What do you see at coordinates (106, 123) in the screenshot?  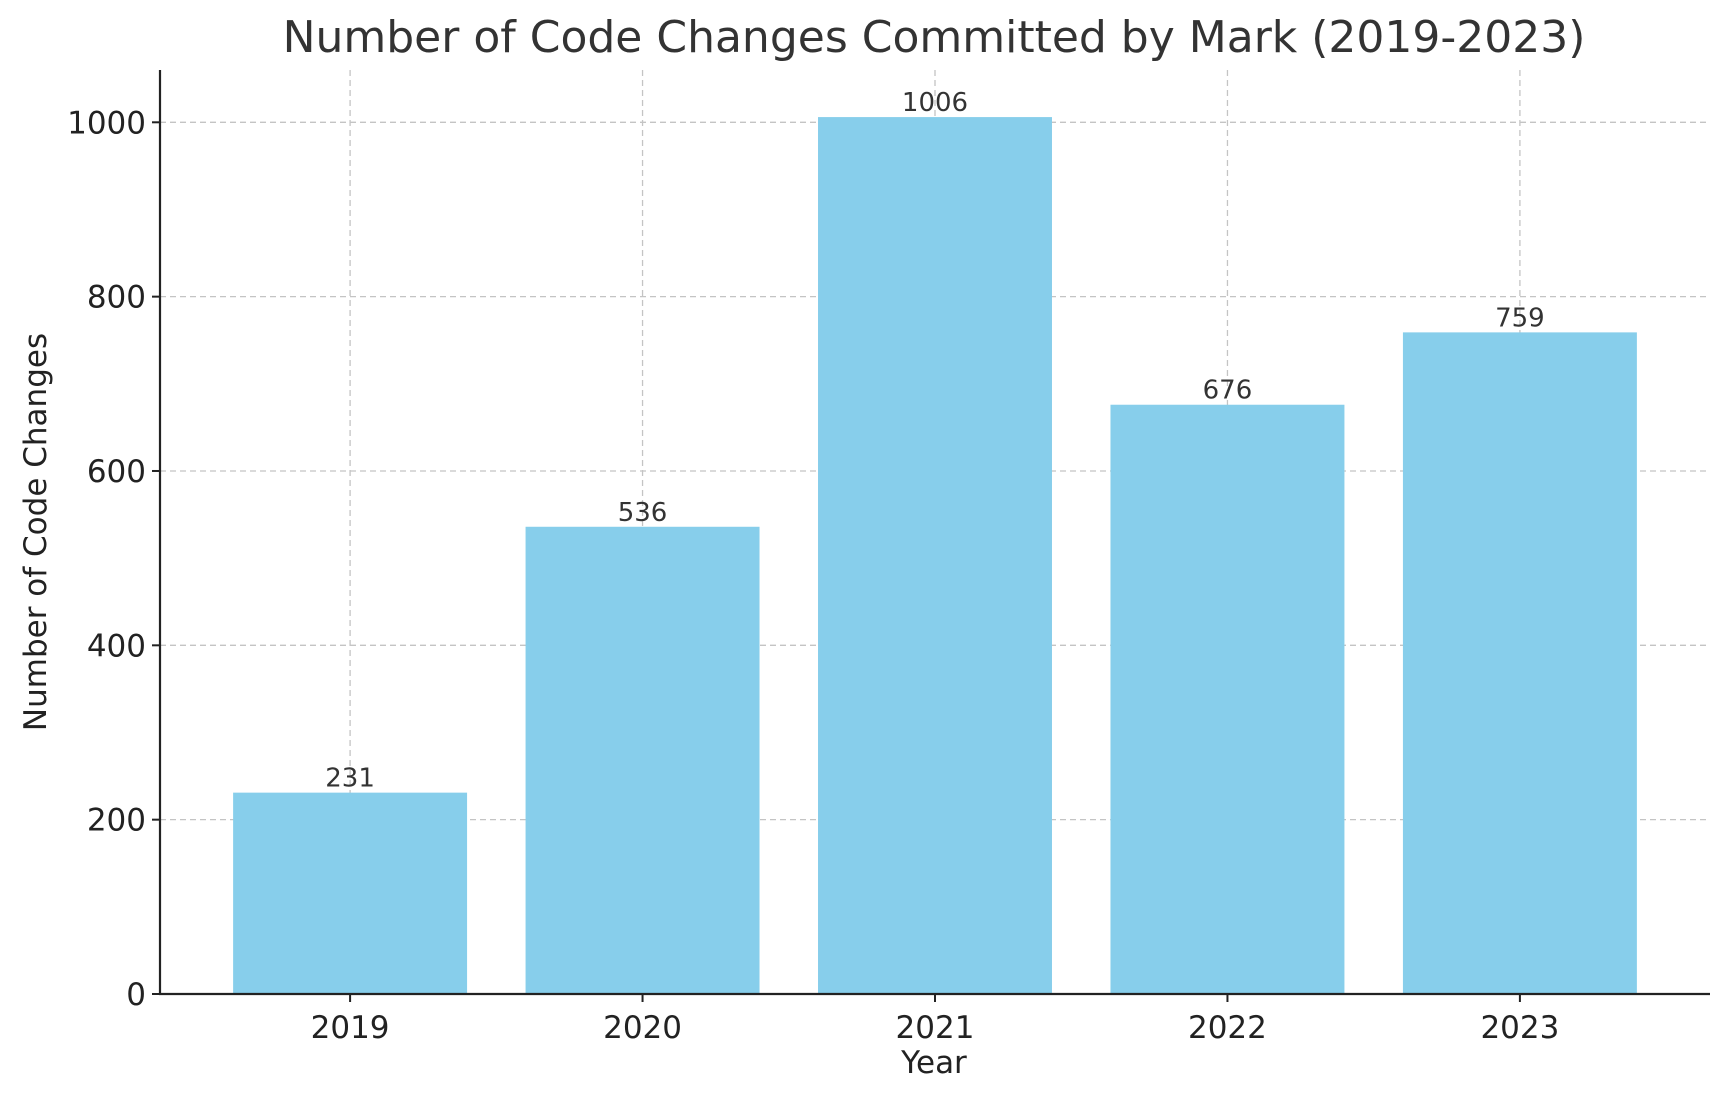 I see `y-tick-label: 1000` at bounding box center [106, 123].